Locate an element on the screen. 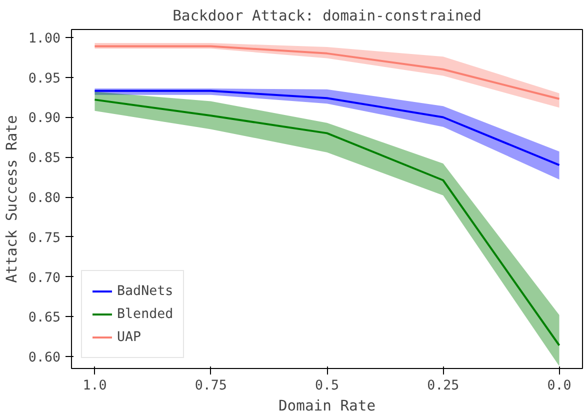 The image size is (587, 417). y-tick-label: 0.75 is located at coordinates (44, 238).